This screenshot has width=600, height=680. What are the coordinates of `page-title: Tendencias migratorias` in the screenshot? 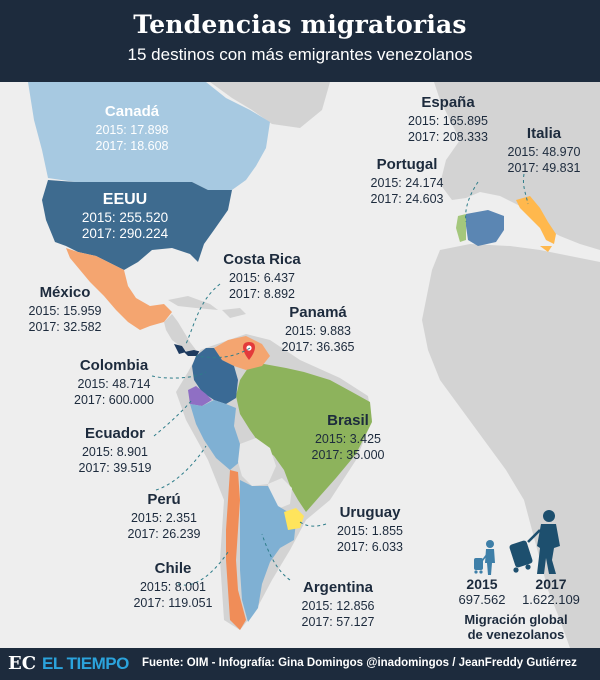 It's located at (300, 24).